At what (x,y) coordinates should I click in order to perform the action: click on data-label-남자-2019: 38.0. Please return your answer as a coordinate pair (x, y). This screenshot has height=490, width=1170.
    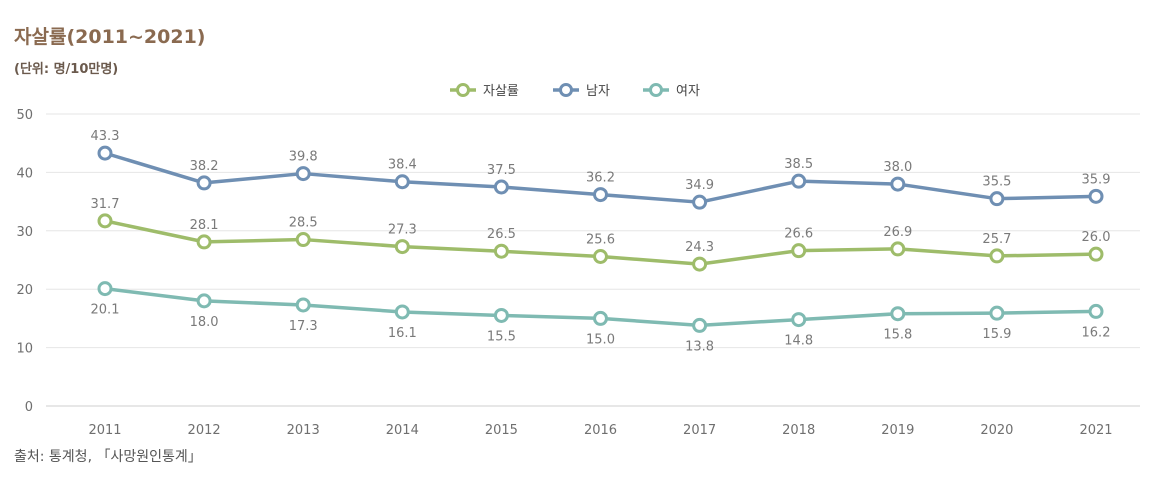
    Looking at the image, I should click on (897, 167).